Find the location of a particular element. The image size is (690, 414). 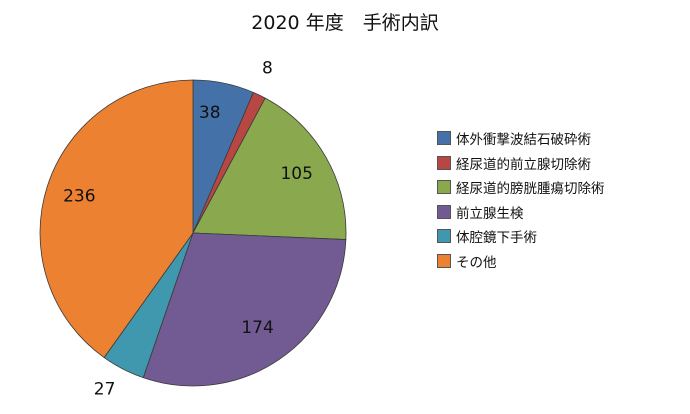

slice-value-label-2: 8 is located at coordinates (267, 69).